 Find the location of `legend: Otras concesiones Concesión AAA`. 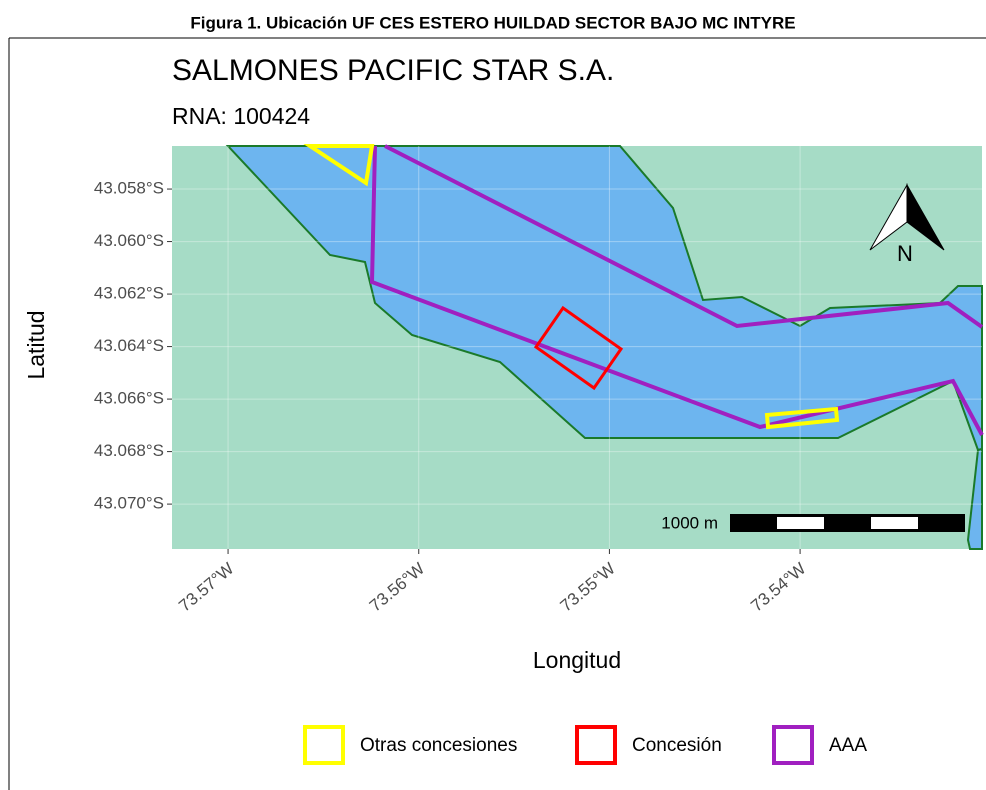

legend: Otras concesiones Concesión AAA is located at coordinates (585, 745).